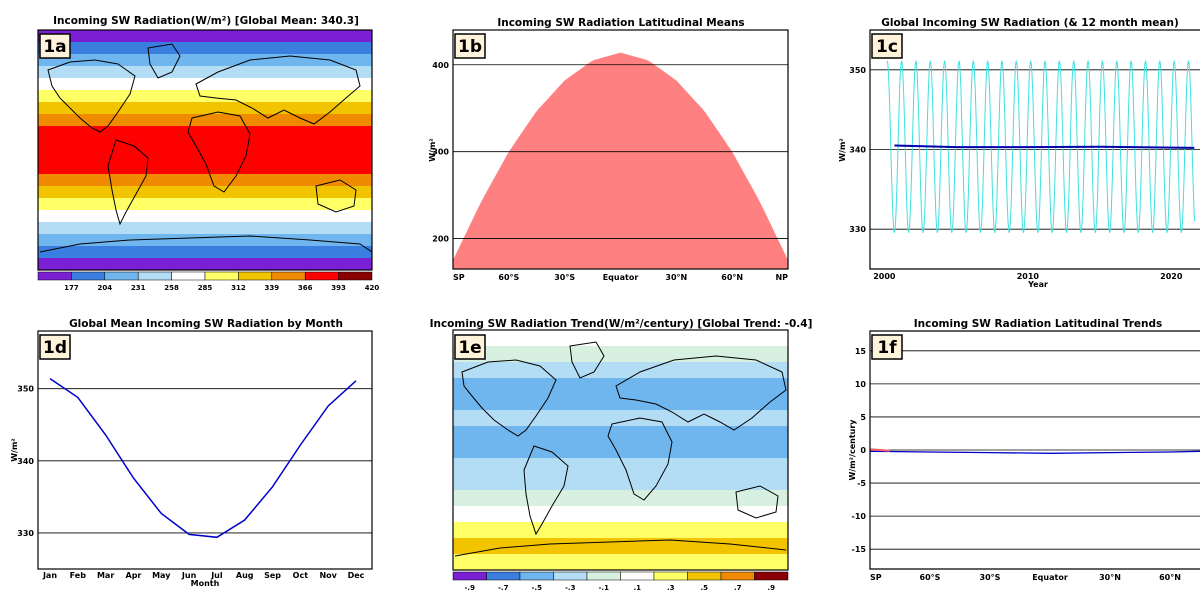  I want to click on panel-1c-xtick-label: 2000, so click(884, 276).